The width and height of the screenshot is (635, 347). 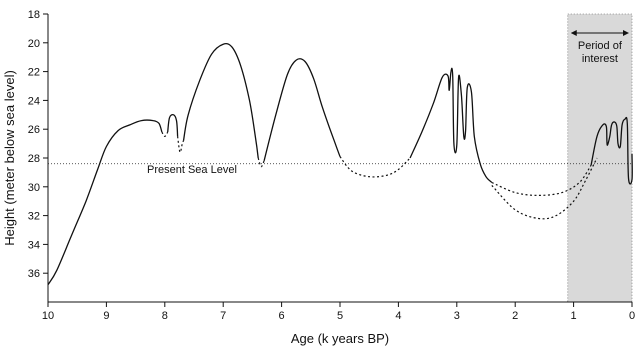 I want to click on y-ticks: 18 20 22 24 26 28 30 32 34 36, so click(x=38, y=144).